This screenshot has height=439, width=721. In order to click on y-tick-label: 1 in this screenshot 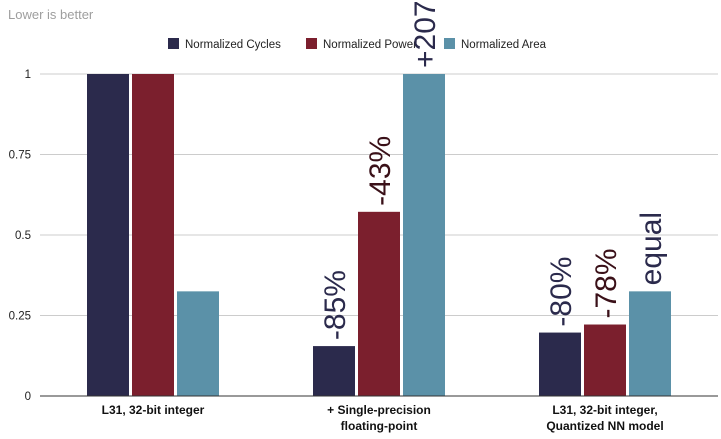, I will do `click(28, 75)`.